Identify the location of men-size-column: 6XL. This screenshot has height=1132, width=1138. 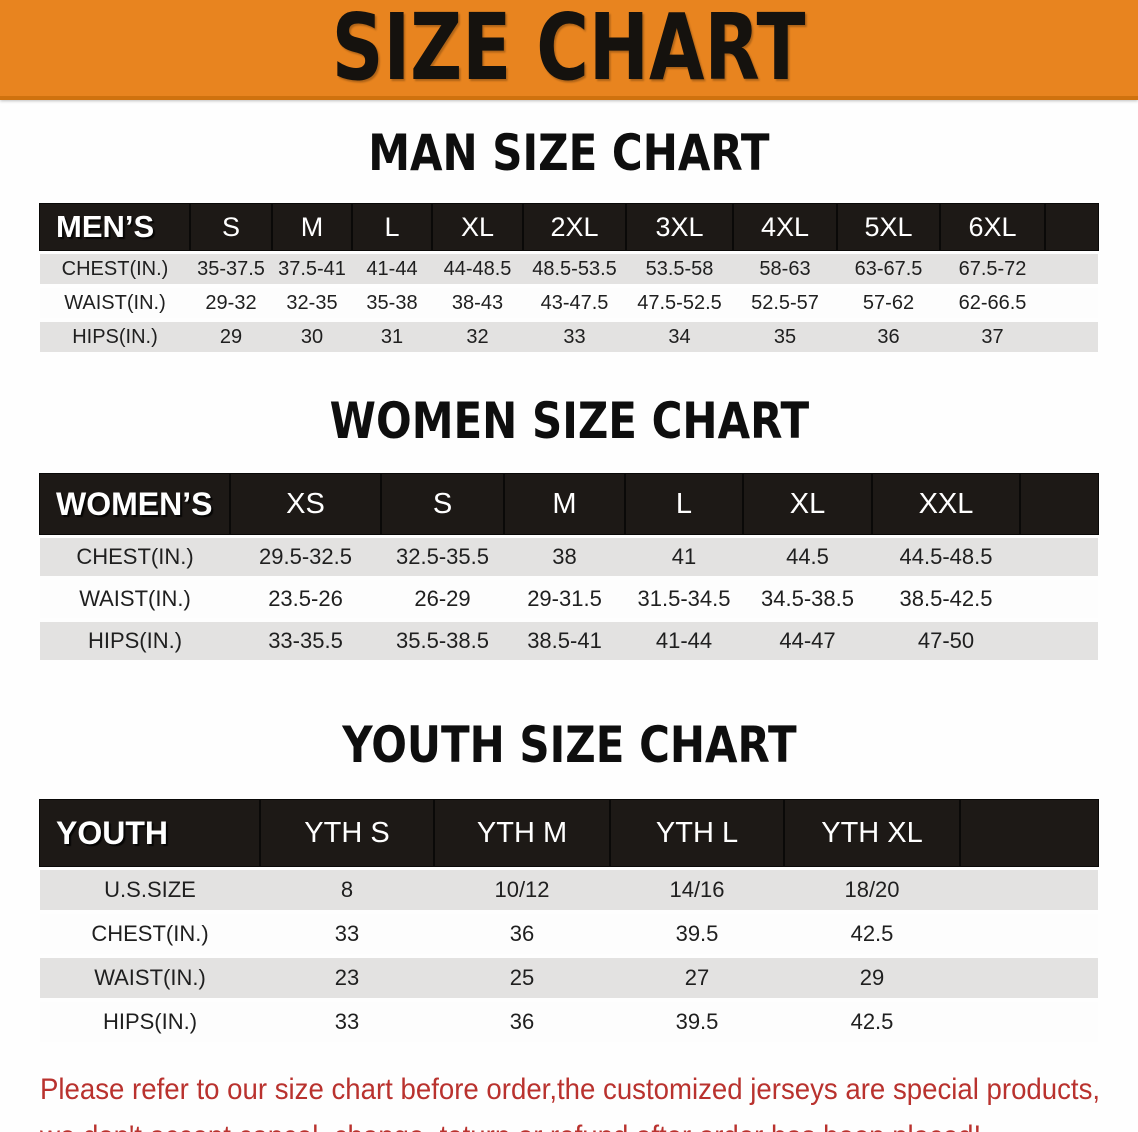
(992, 227).